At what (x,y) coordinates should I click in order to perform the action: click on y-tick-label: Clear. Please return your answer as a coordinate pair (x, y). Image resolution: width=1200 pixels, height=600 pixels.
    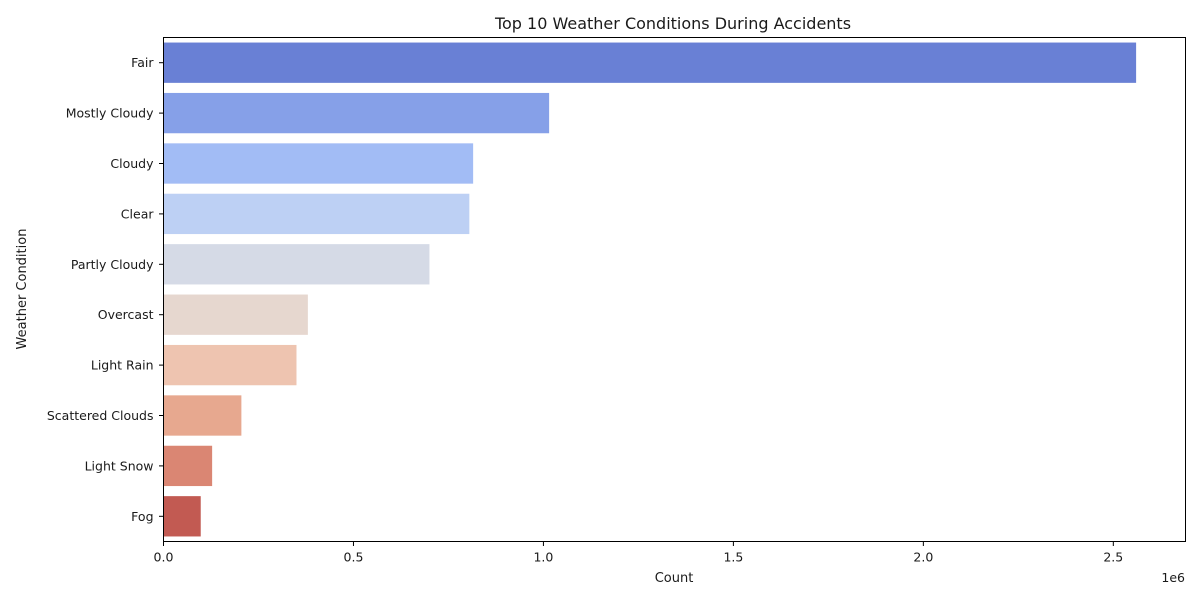
    Looking at the image, I should click on (138, 213).